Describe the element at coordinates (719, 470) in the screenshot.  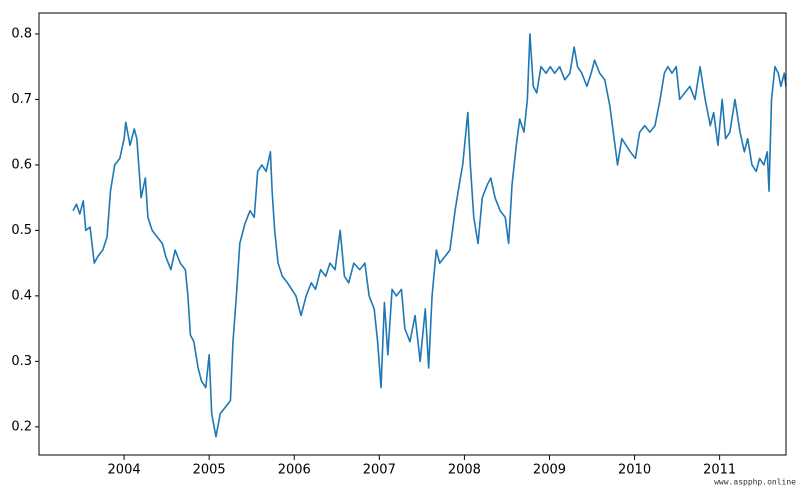
I see `x-tick-label: 2011` at that location.